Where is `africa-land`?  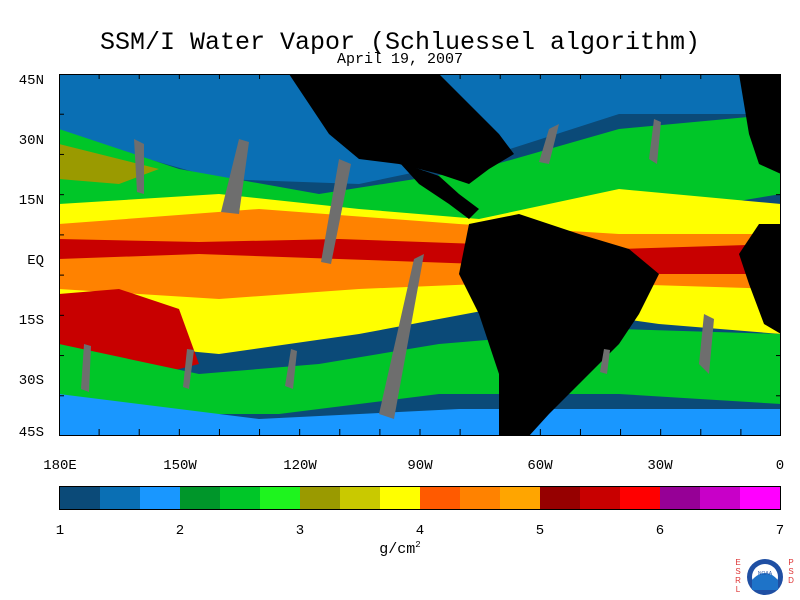 africa-land is located at coordinates (760, 279).